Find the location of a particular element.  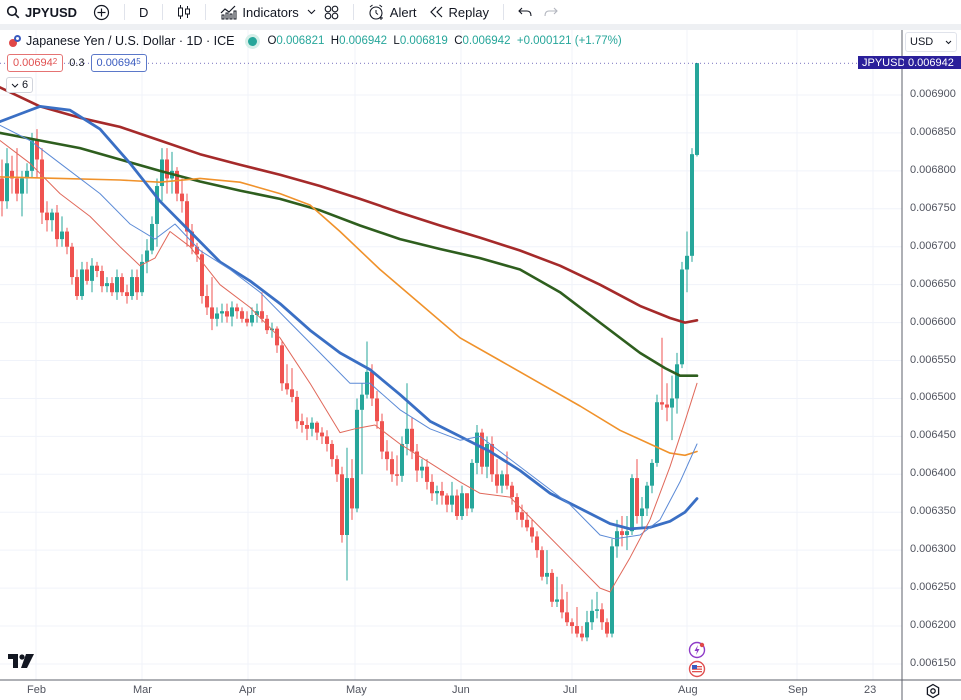

compare-symbol-button is located at coordinates (101, 12).